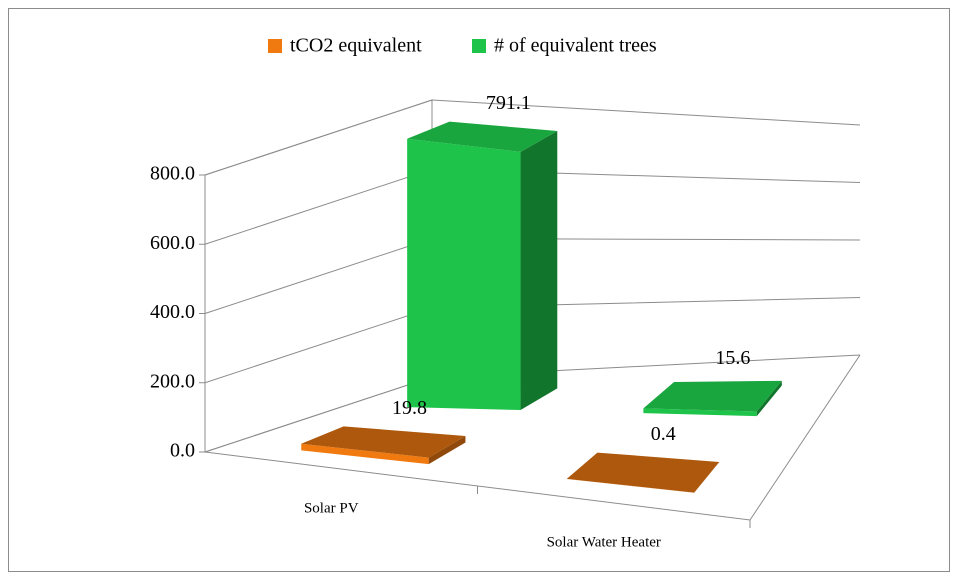  I want to click on legend-label: # of equivalent trees, so click(575, 46).